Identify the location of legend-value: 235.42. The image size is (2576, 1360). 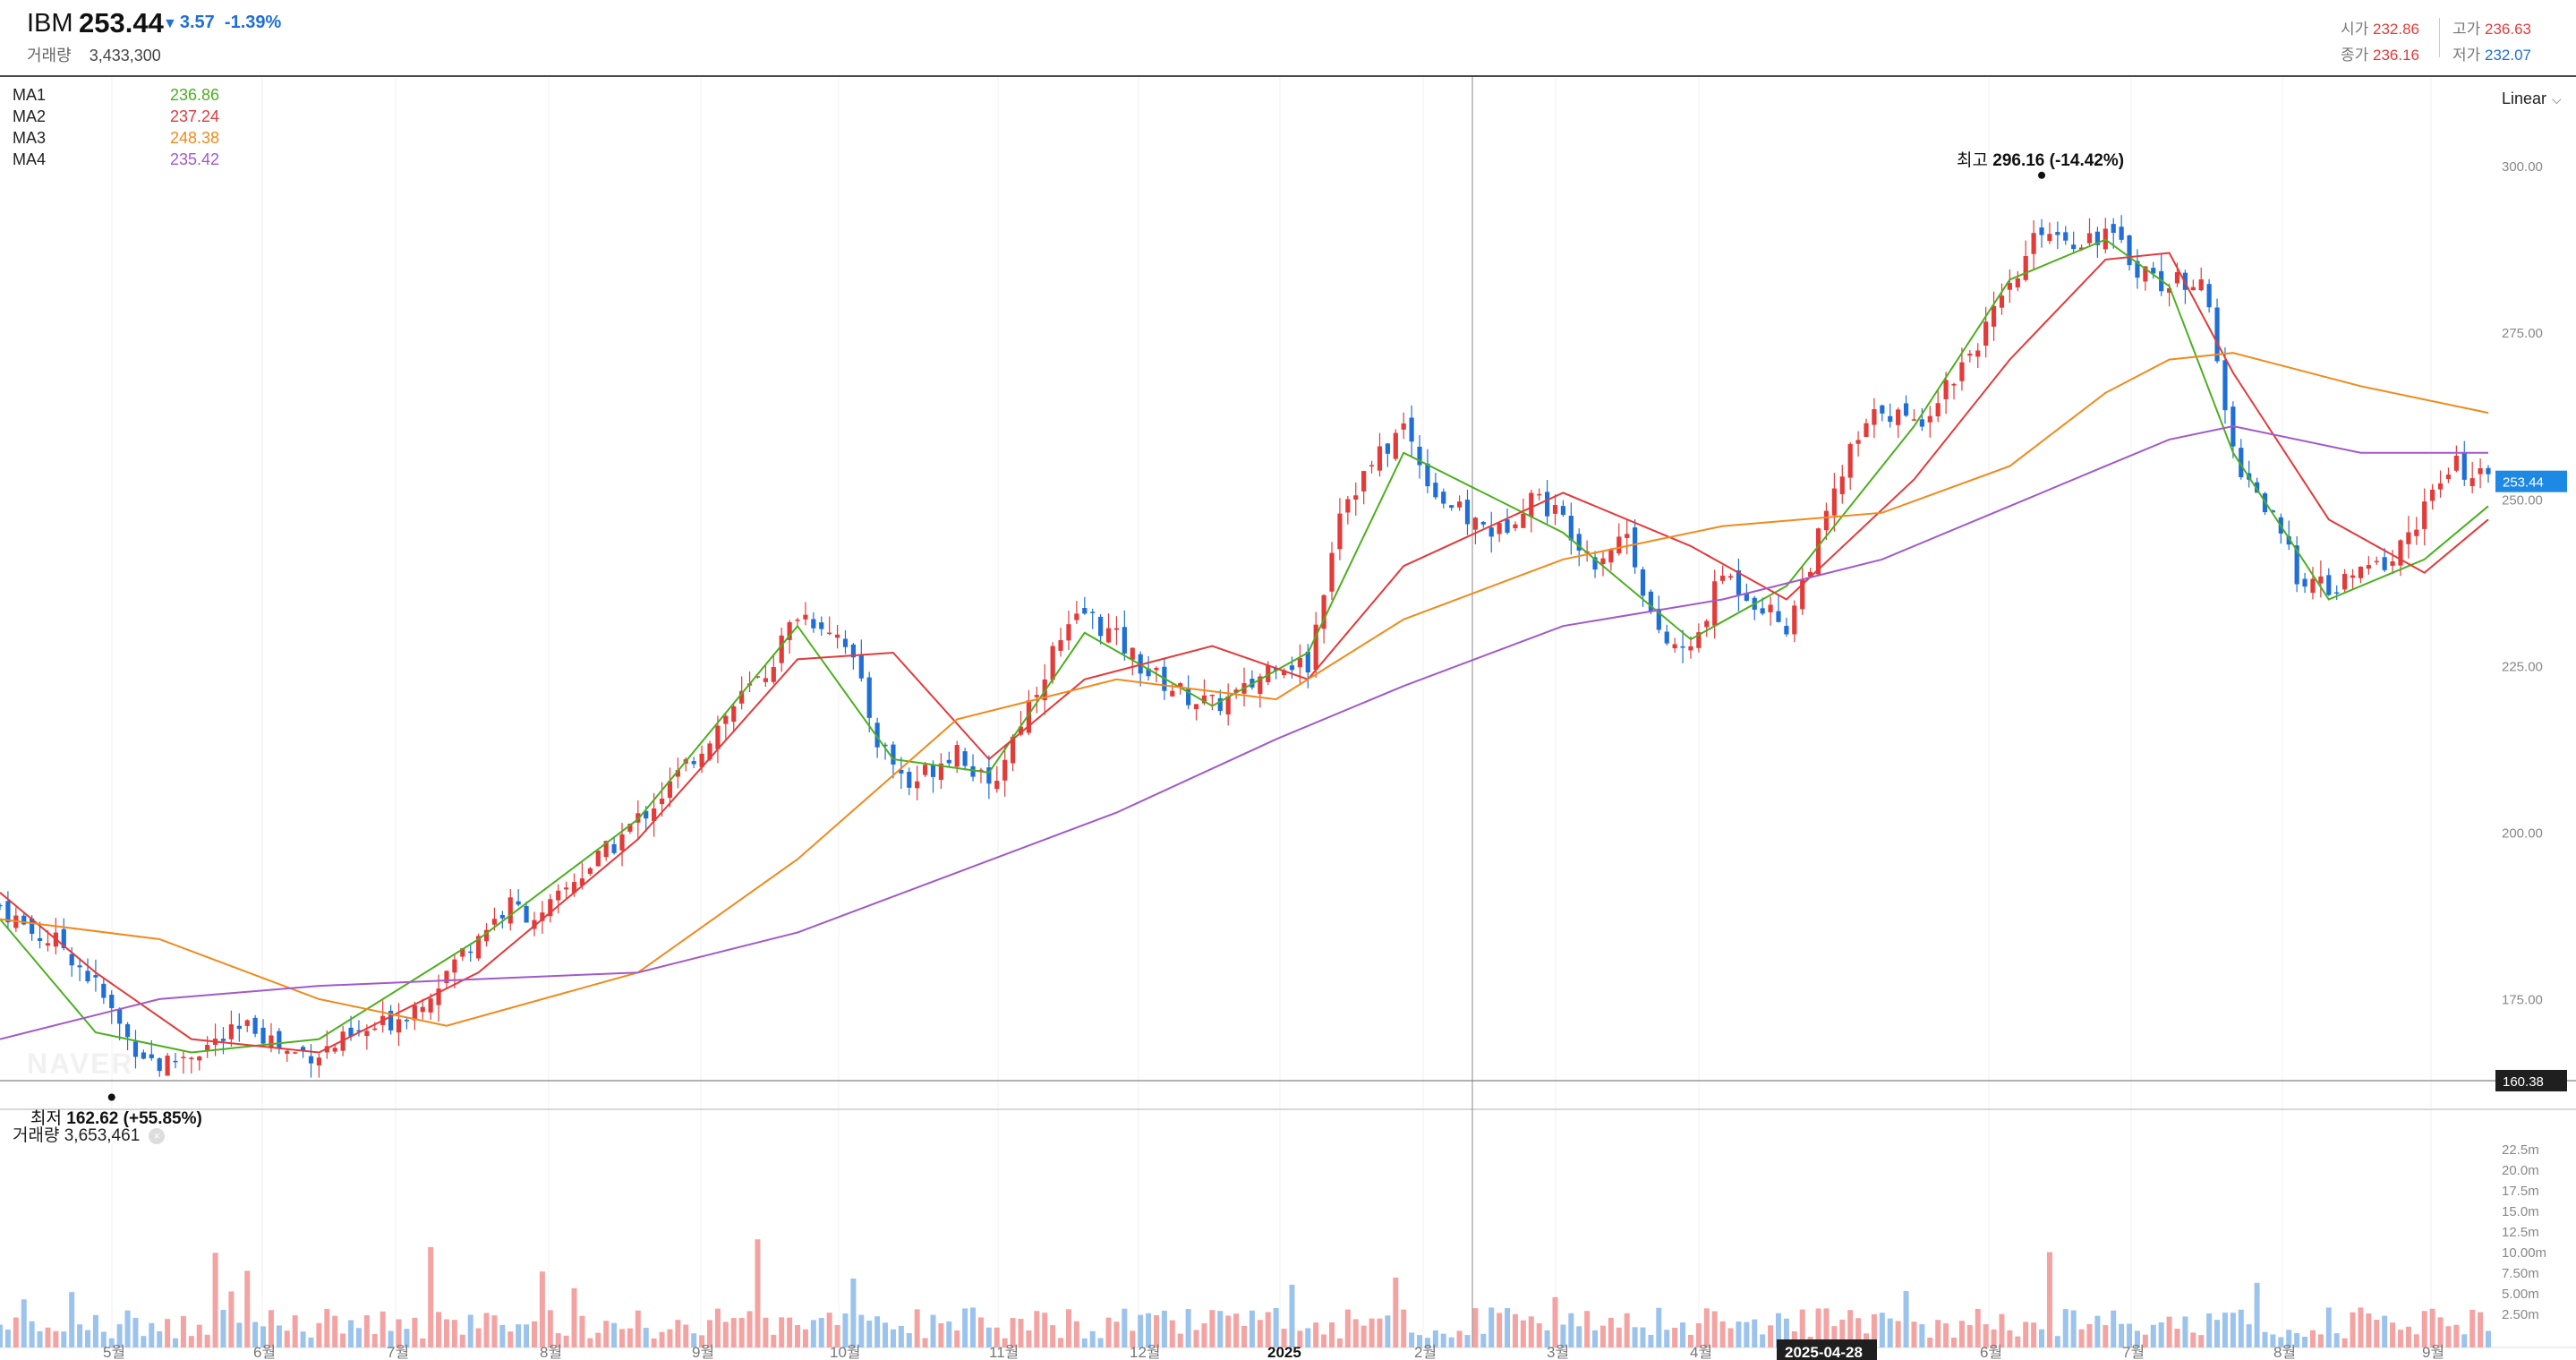
(195, 159).